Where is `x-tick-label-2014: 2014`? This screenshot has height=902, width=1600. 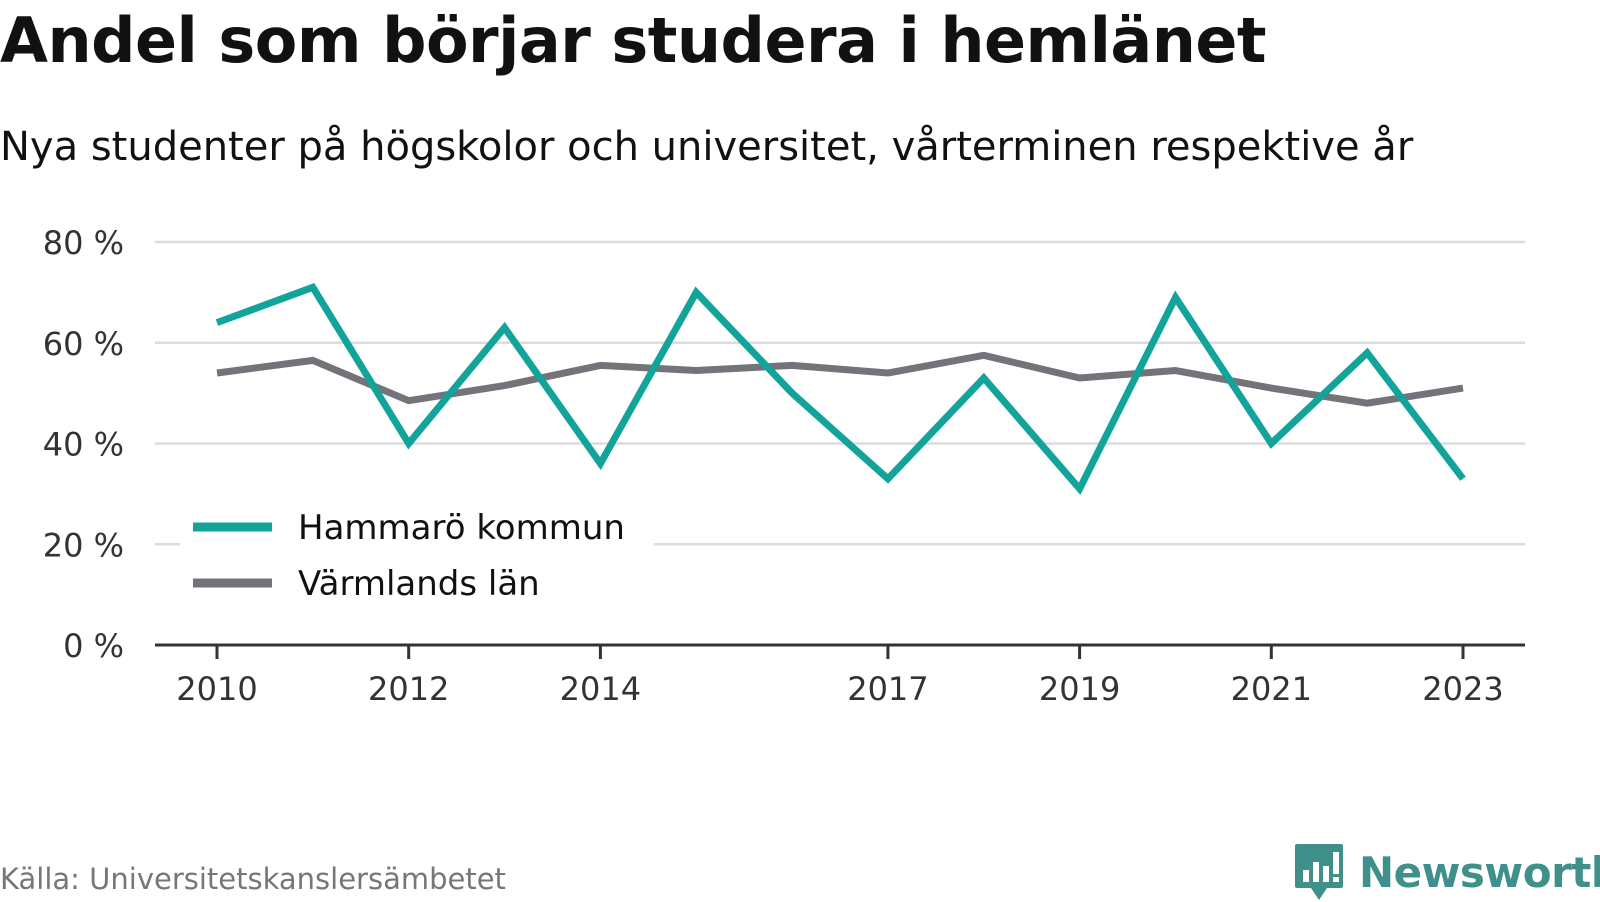 x-tick-label-2014: 2014 is located at coordinates (600, 689).